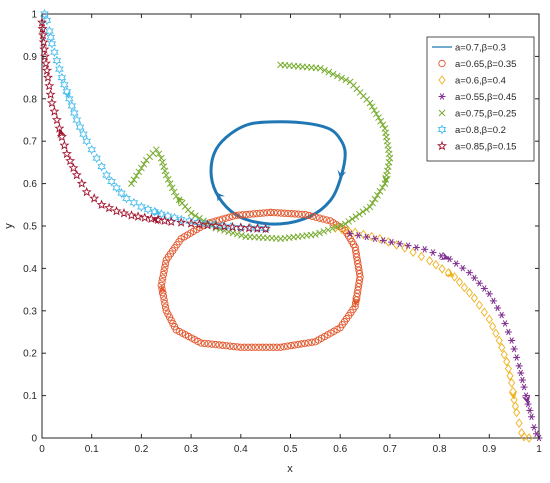 The width and height of the screenshot is (550, 483). What do you see at coordinates (30, 142) in the screenshot?
I see `y-tick-label: 0.7` at bounding box center [30, 142].